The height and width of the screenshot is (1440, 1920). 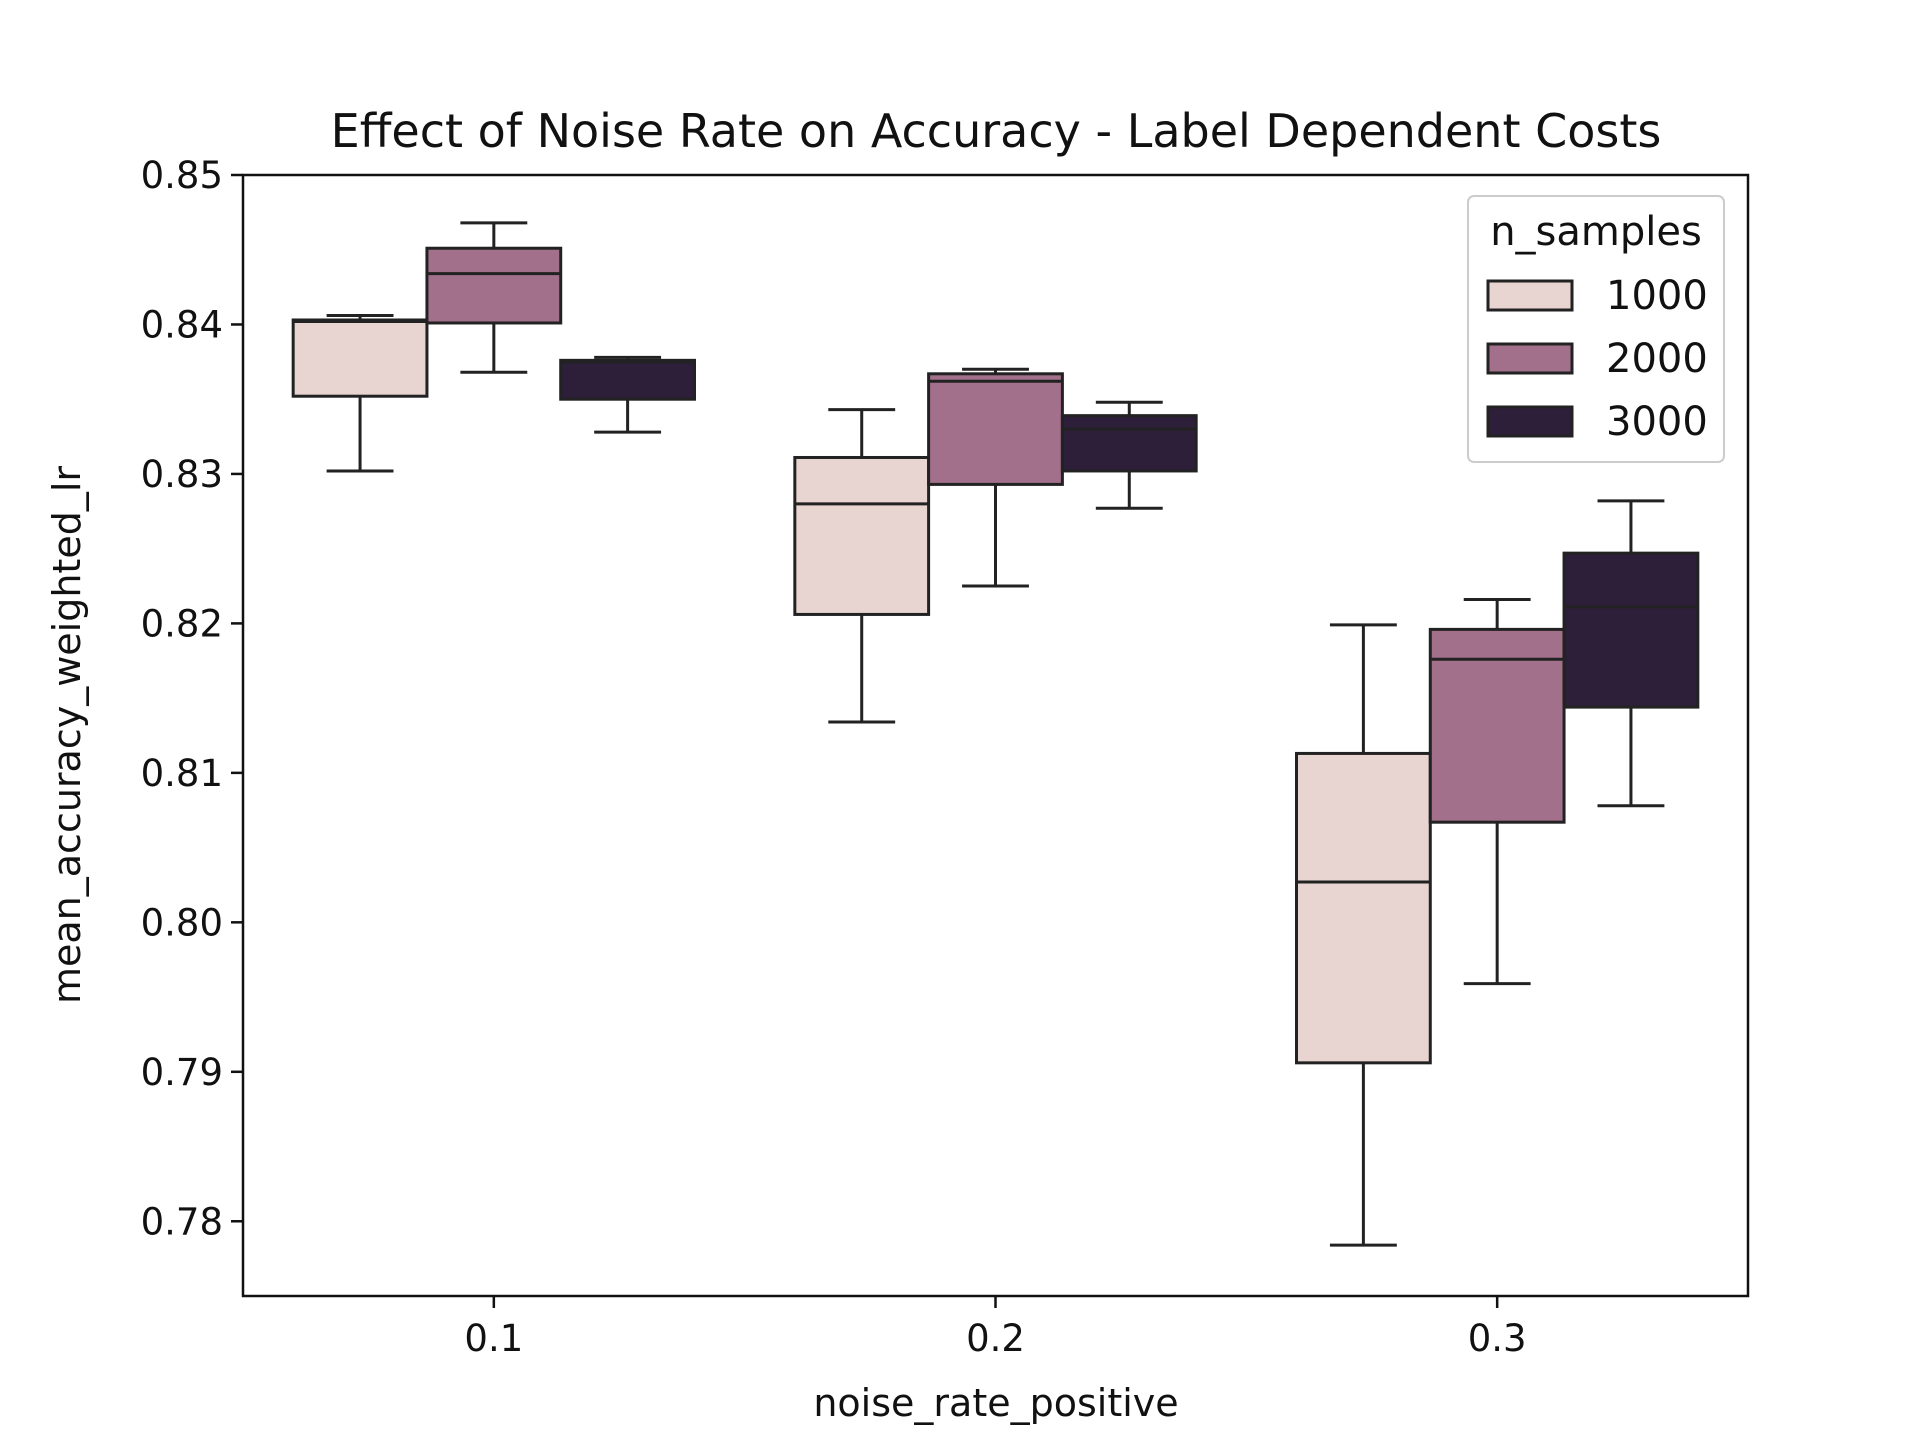 I want to click on y-tick-label: 0.83, so click(x=182, y=474).